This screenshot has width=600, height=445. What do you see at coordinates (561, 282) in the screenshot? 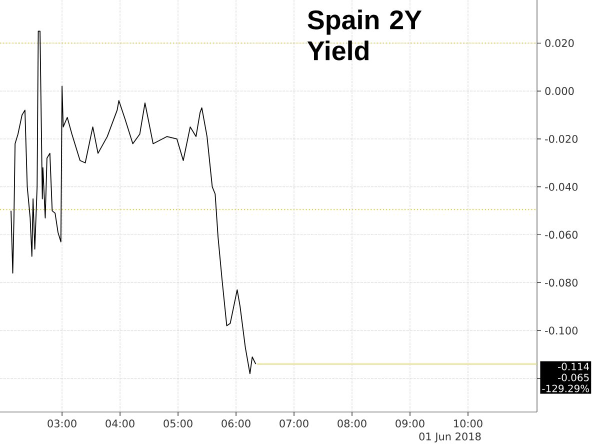
I see `y-tick-label: -0.080` at bounding box center [561, 282].